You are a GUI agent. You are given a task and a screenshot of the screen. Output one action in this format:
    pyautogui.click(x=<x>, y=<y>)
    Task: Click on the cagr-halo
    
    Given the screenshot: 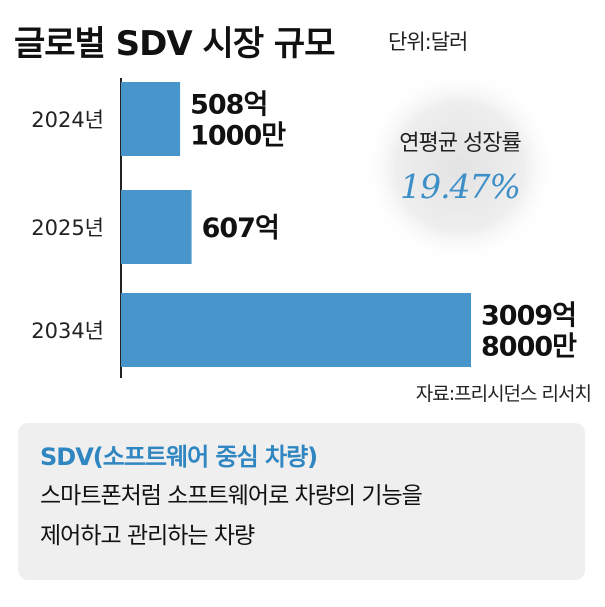 What is the action you would take?
    pyautogui.click(x=460, y=167)
    